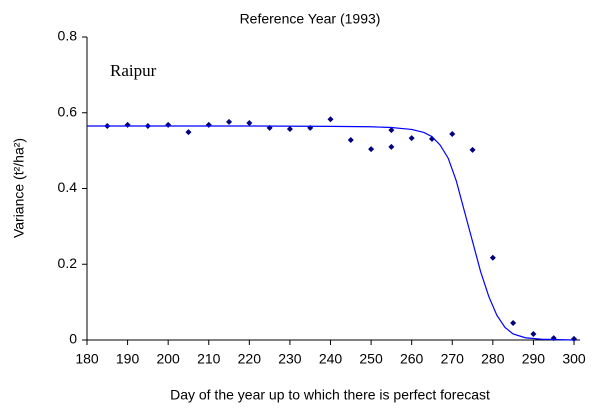 The width and height of the screenshot is (600, 408). Describe the element at coordinates (133, 70) in the screenshot. I see `annotation: Raipur` at that location.